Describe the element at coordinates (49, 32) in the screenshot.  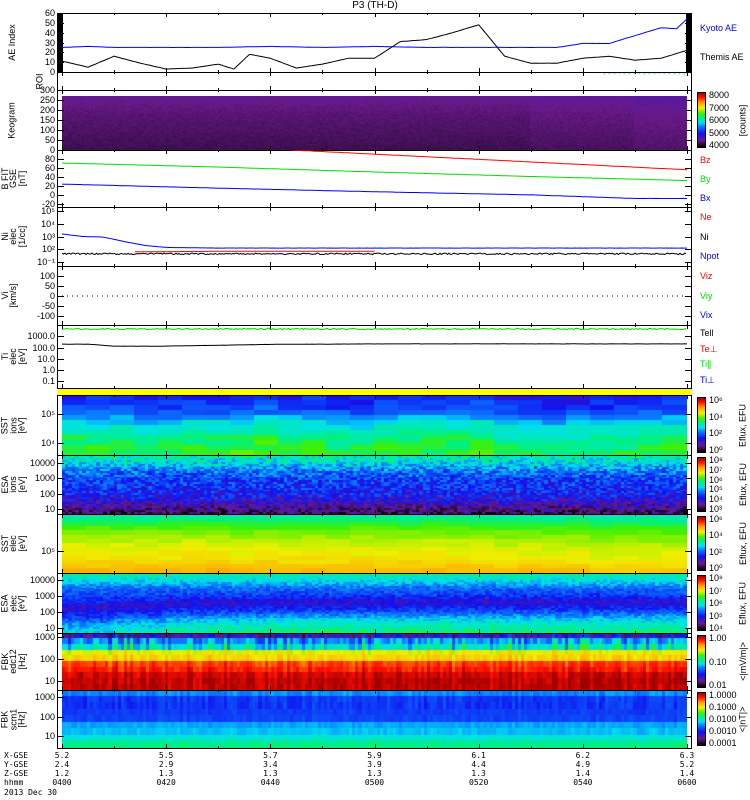
I see `y-tick-label: 40` at that location.